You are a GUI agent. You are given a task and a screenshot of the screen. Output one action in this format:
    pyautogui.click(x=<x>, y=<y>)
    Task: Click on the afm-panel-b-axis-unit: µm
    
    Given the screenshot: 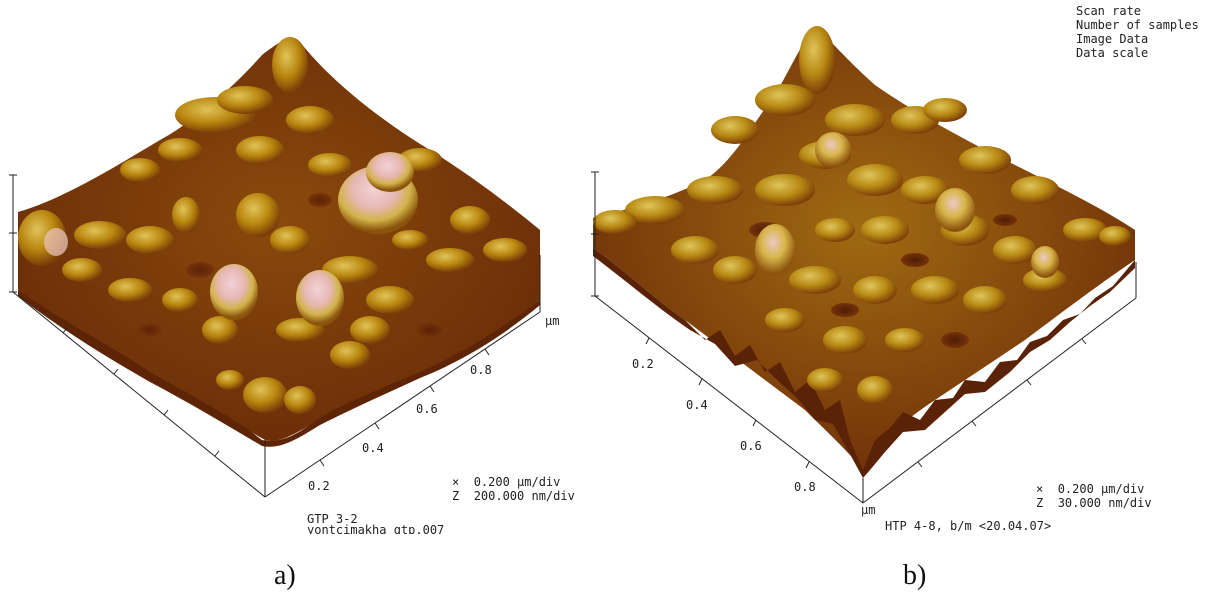 What is the action you would take?
    pyautogui.click(x=868, y=510)
    